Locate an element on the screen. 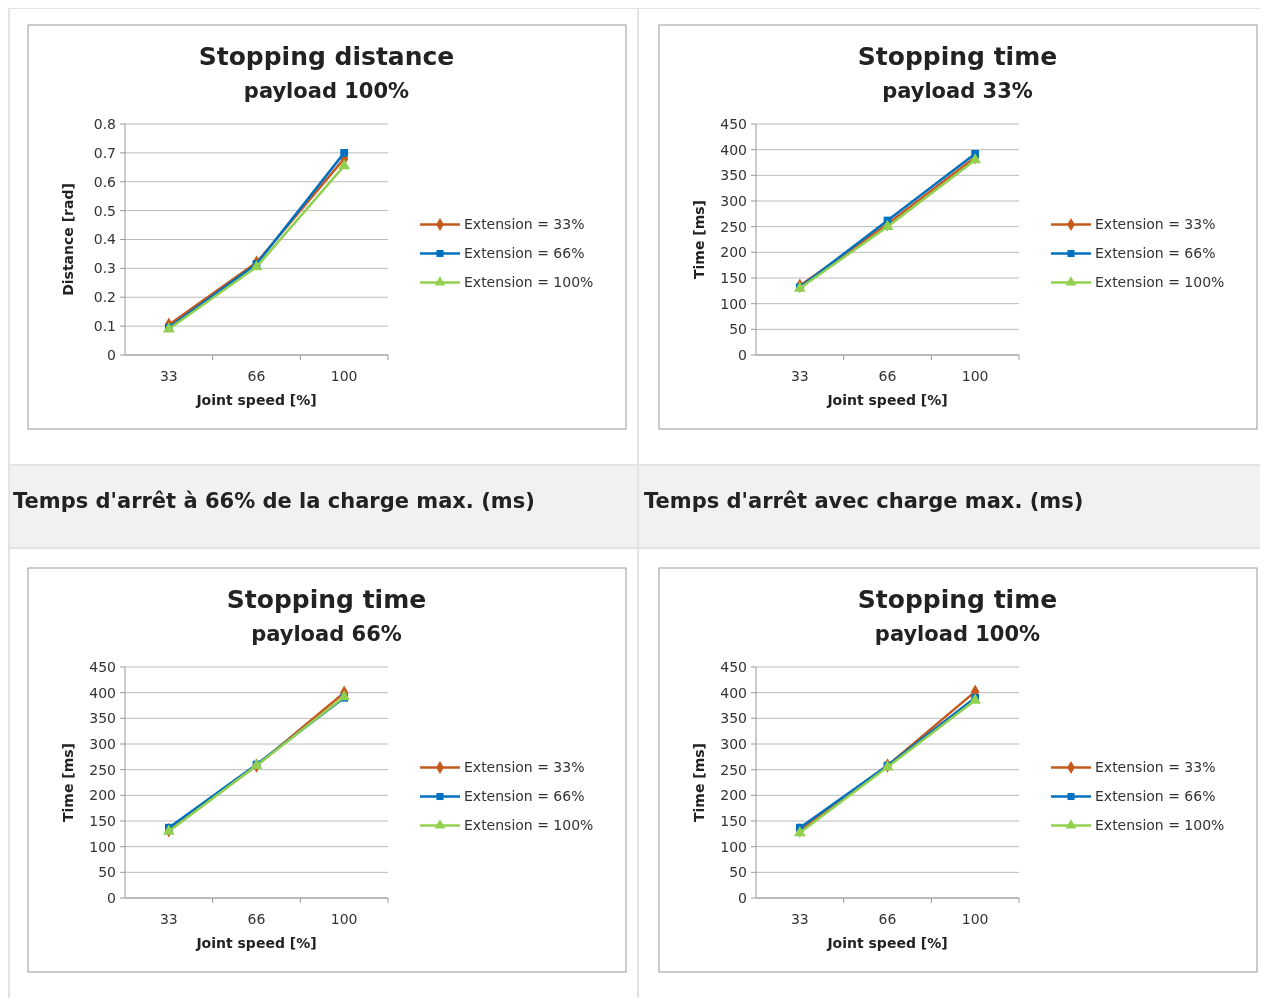  y-tick-label: 0.7 is located at coordinates (104, 152).